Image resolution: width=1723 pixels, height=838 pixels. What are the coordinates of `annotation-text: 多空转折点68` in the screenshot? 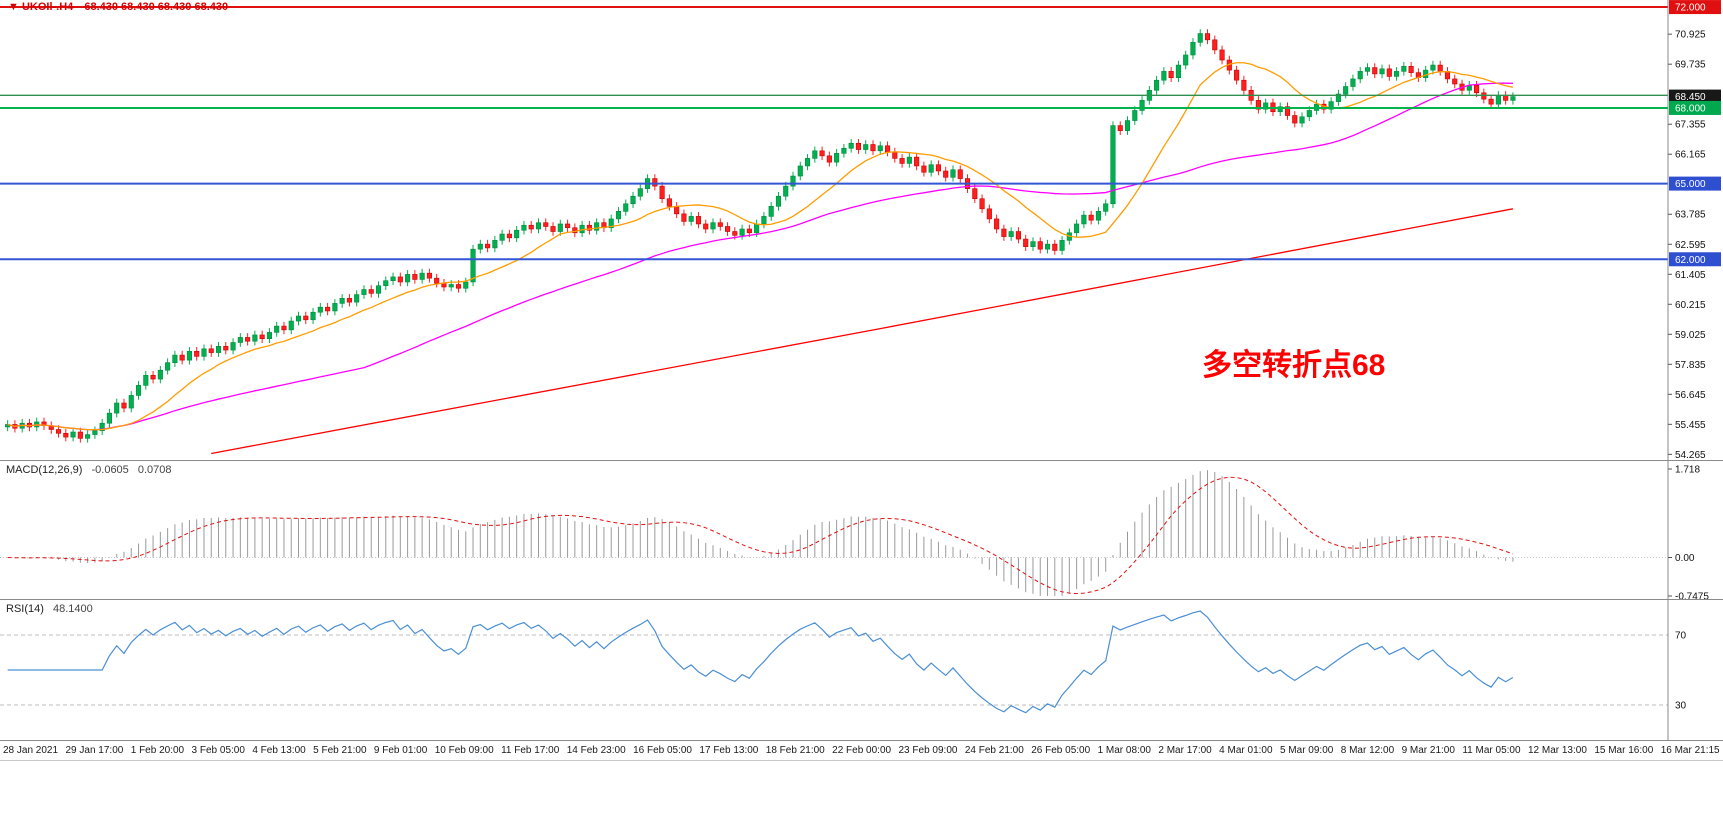 It's located at (1294, 365).